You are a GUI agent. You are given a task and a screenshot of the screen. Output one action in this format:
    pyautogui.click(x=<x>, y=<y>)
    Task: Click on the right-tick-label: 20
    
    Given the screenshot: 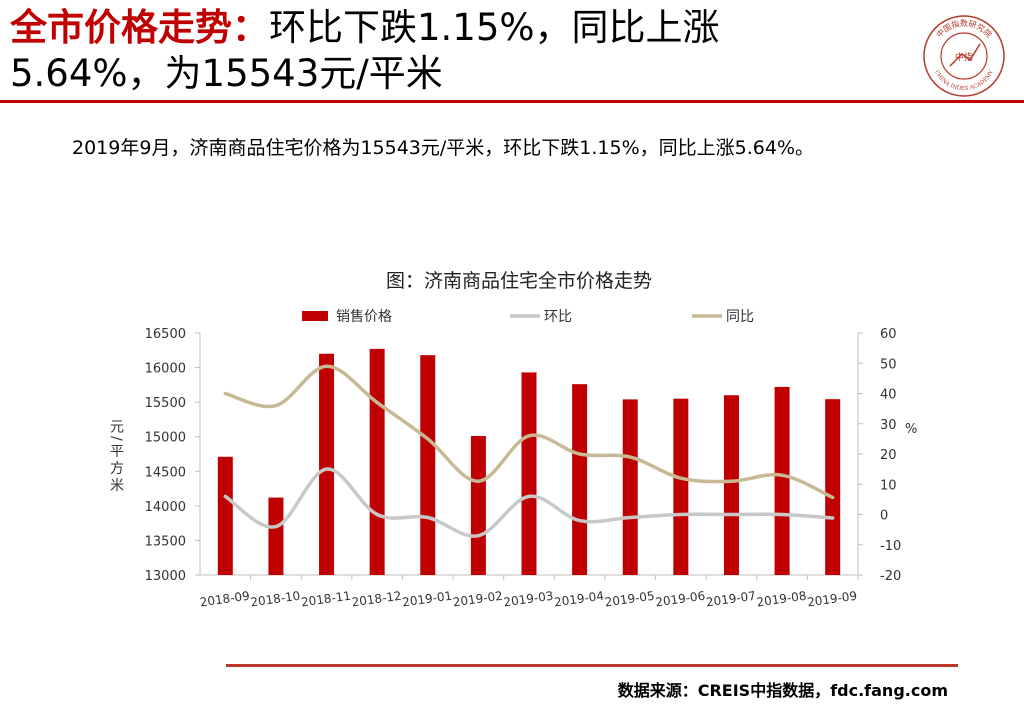 What is the action you would take?
    pyautogui.click(x=888, y=455)
    